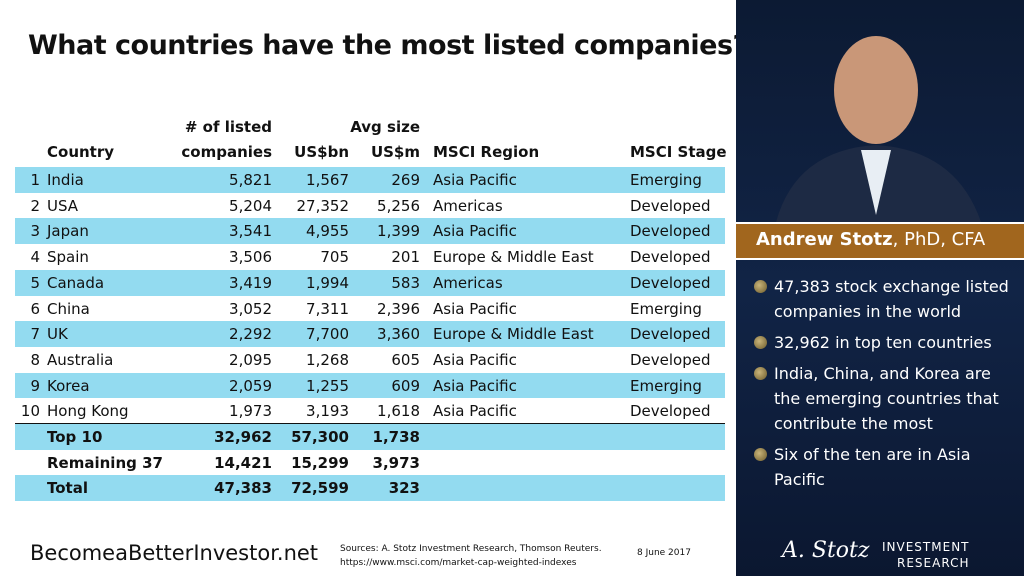  I want to click on cell: Total, so click(67, 488).